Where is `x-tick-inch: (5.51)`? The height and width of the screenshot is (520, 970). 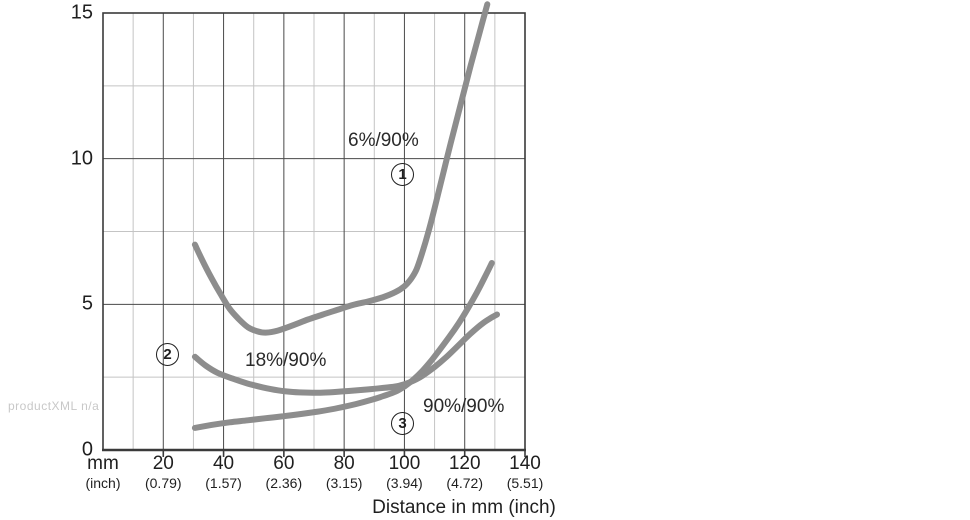
x-tick-inch: (5.51) is located at coordinates (525, 483).